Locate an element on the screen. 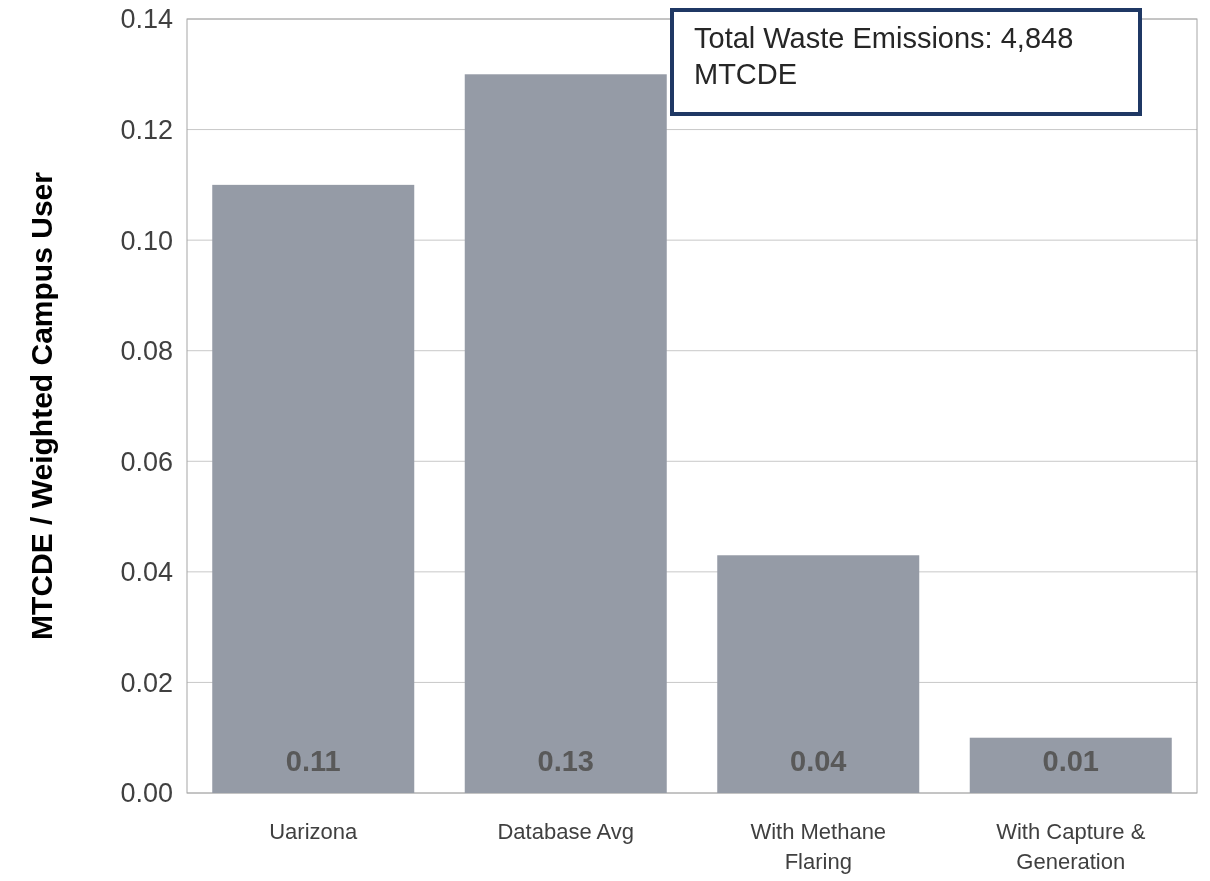  data-label: 0.04 is located at coordinates (818, 761).